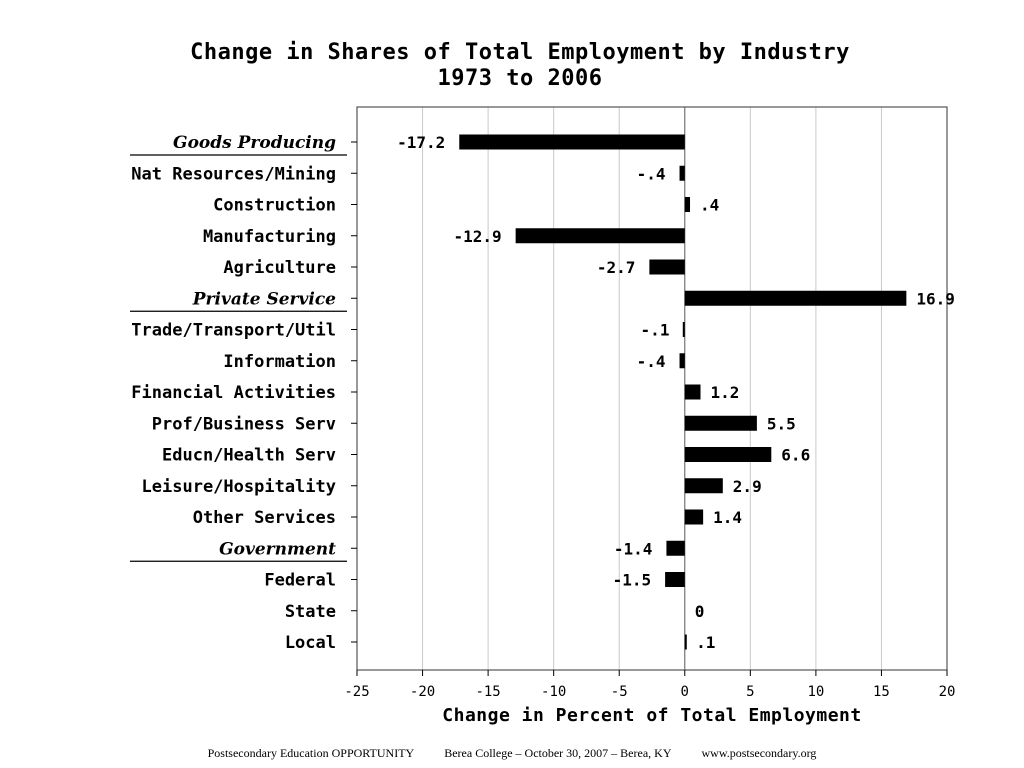 The image size is (1024, 768). What do you see at coordinates (619, 692) in the screenshot?
I see `x-tick-label: -5` at bounding box center [619, 692].